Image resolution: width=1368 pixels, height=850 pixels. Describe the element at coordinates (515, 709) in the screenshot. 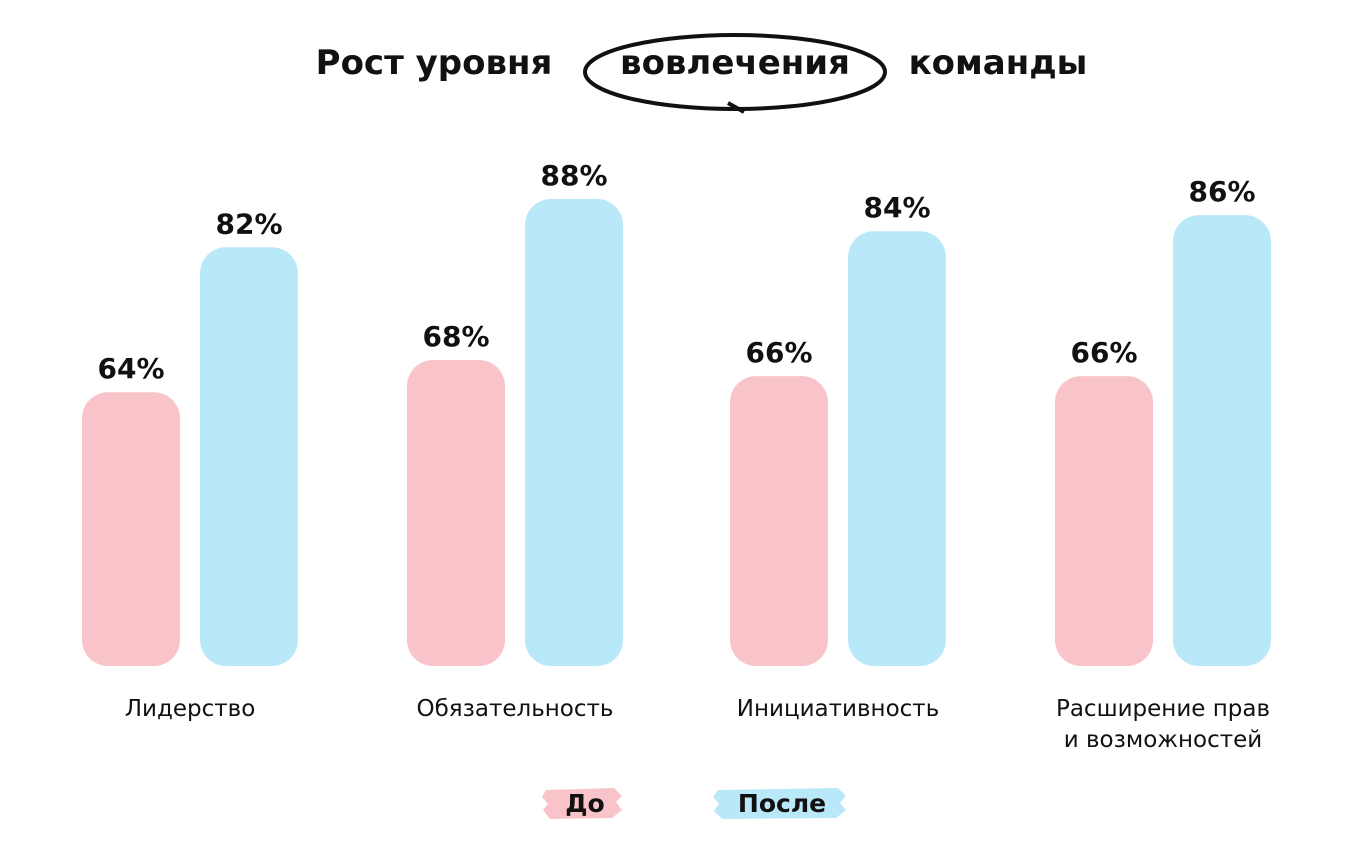

I see `category-label-2: Обязательность` at that location.